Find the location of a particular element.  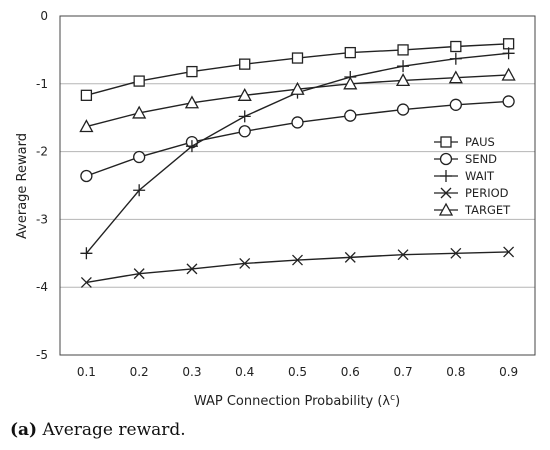

series-target is located at coordinates (297, 100).